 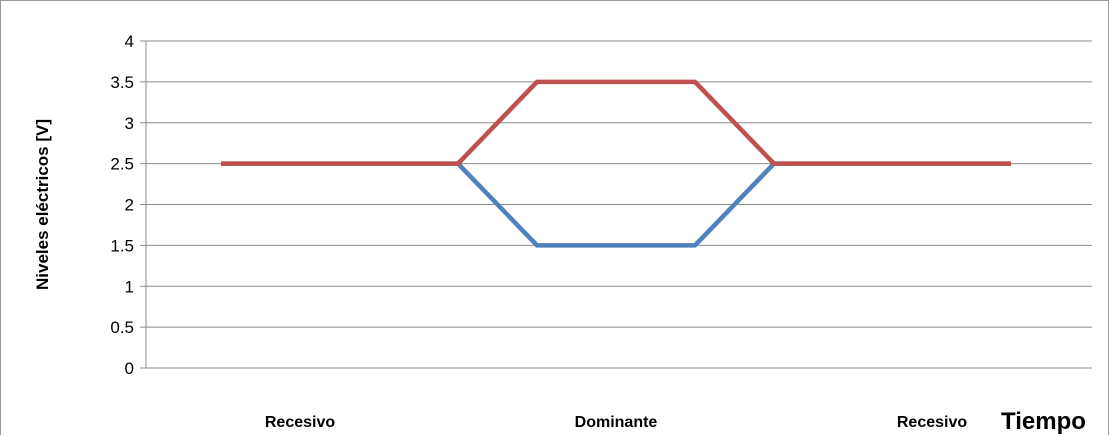 I want to click on x-category-labels: Recesivo Dominante Recesivo, so click(x=616, y=422).